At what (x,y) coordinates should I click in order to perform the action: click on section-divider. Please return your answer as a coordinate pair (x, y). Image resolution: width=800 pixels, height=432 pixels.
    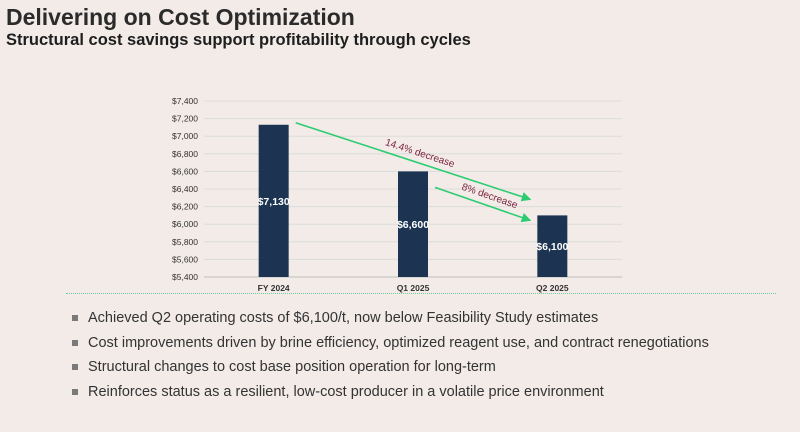
    Looking at the image, I should click on (421, 293).